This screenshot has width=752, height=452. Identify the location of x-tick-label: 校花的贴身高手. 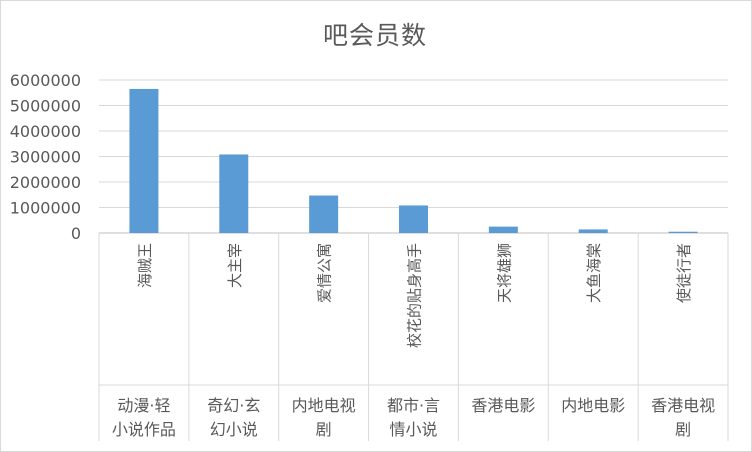
(415, 295).